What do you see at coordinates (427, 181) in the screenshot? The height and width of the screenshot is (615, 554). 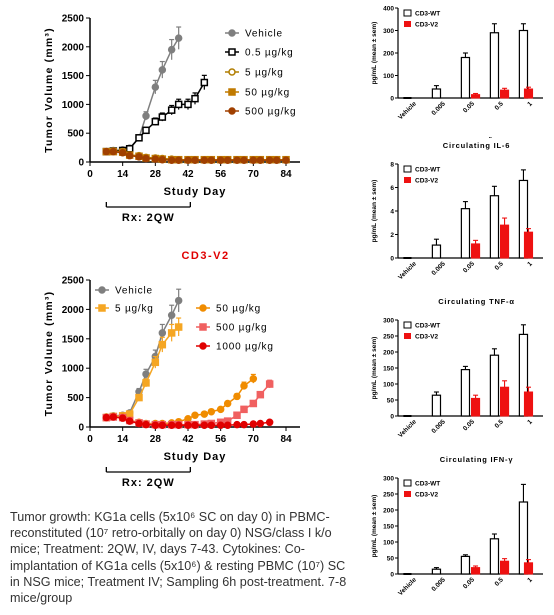 I see `legend-label: CD3-V2` at bounding box center [427, 181].